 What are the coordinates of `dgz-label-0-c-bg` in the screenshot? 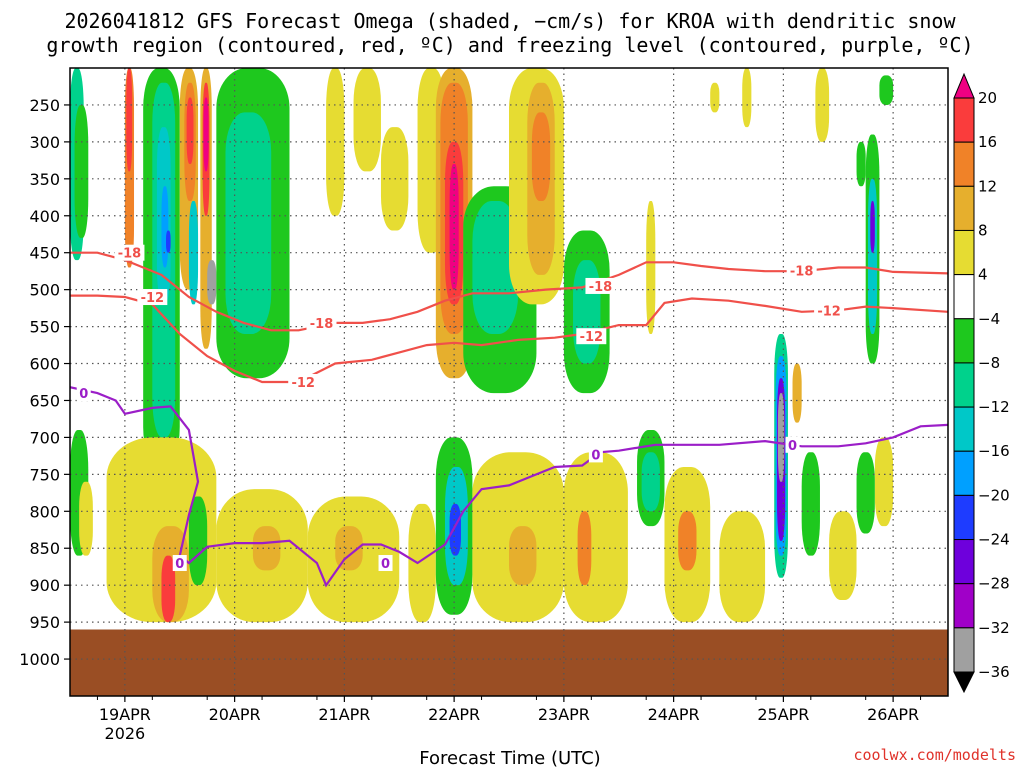 It's located at (801, 270).